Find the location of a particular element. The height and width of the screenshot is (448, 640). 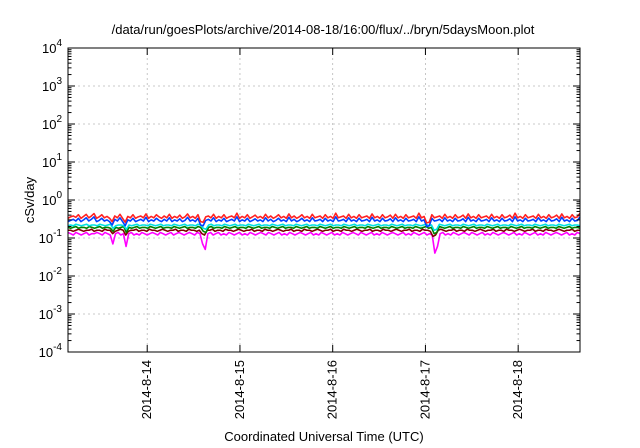

y-tick-label: 10⁰ is located at coordinates (52, 199).